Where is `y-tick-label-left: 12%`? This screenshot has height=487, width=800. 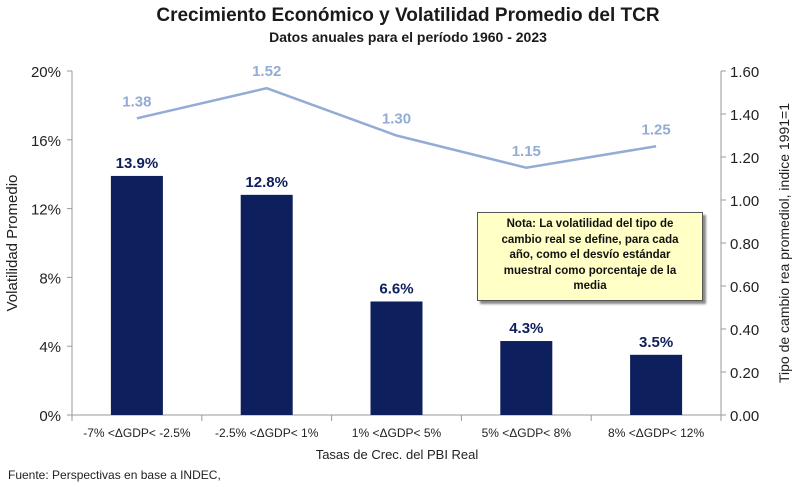
y-tick-label-left: 12% is located at coordinates (46, 210).